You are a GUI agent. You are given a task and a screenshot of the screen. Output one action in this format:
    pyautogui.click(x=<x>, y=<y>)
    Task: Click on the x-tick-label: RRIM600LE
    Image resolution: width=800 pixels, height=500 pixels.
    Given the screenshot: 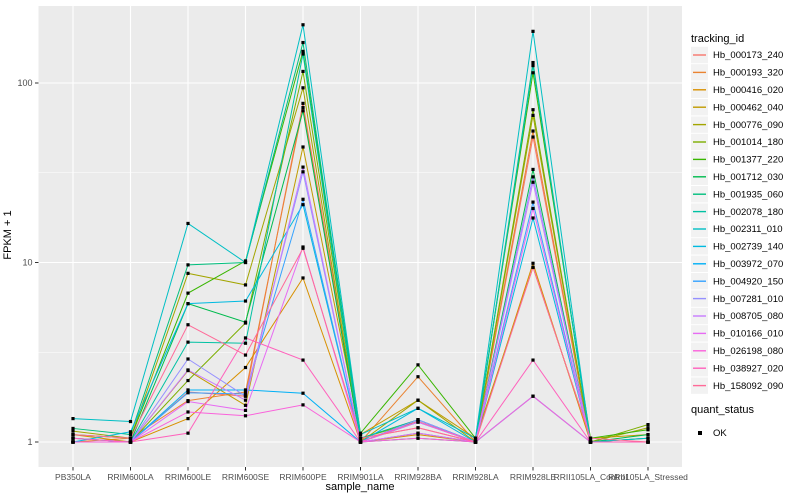 What is the action you would take?
    pyautogui.click(x=188, y=477)
    